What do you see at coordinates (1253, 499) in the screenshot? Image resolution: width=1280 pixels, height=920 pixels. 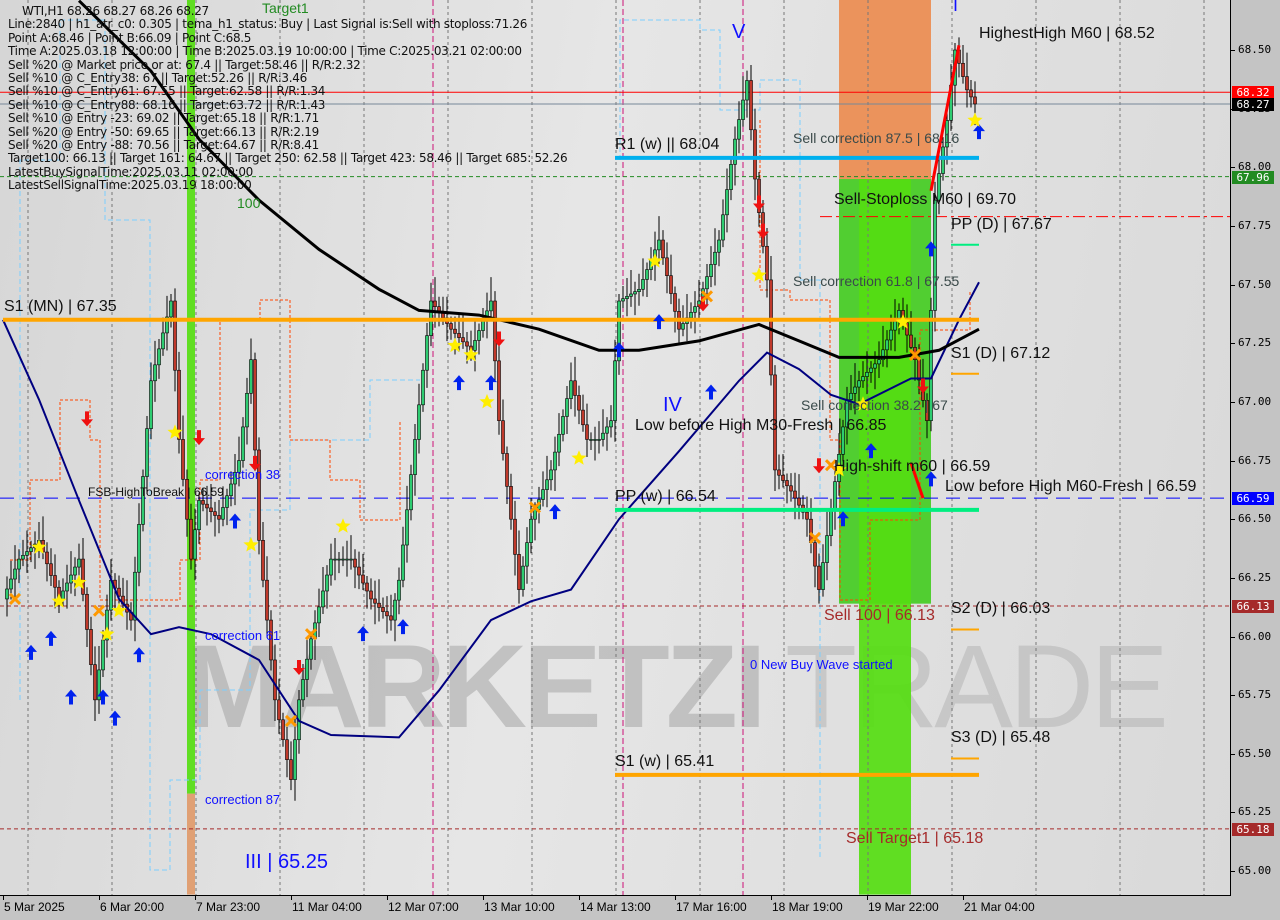 I see `price-tag: 66.59` at bounding box center [1253, 499].